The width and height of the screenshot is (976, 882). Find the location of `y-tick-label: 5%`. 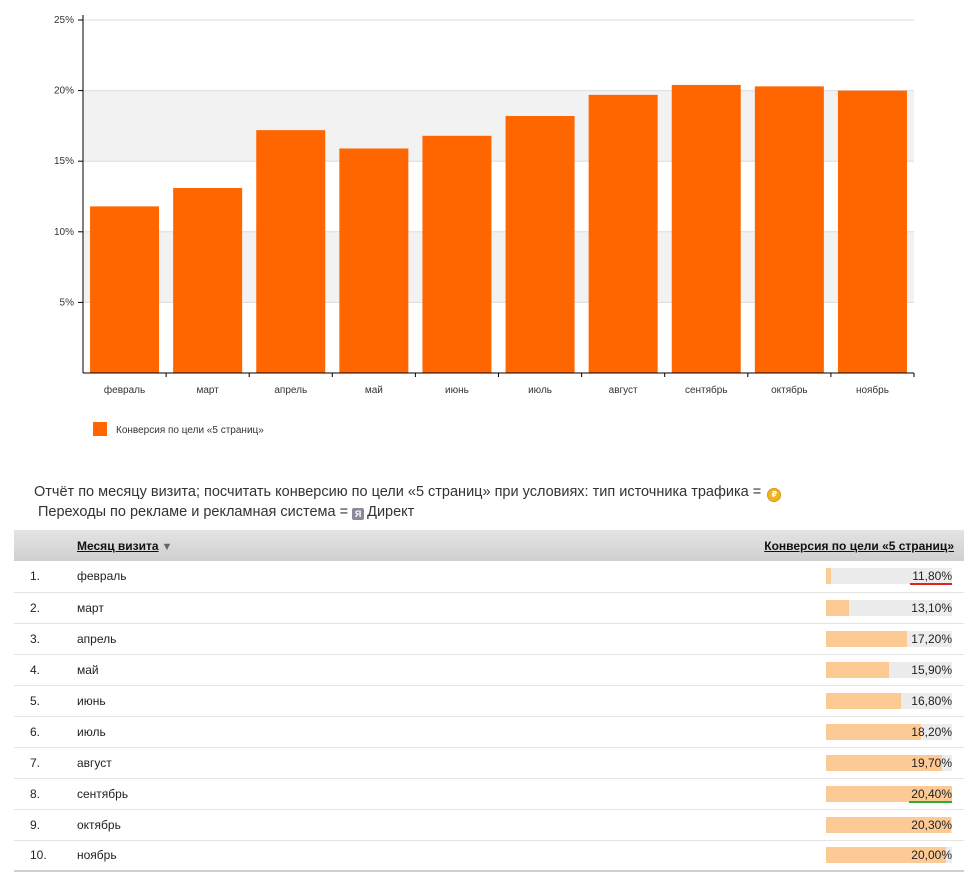

y-tick-label: 5% is located at coordinates (67, 302).